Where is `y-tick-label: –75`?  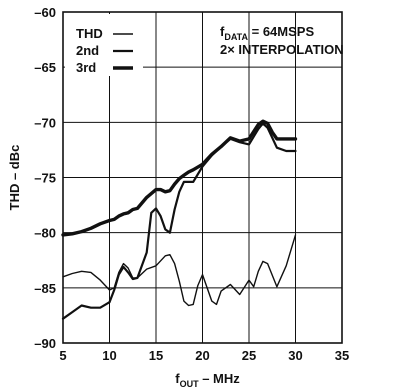 y-tick-label: –75 is located at coordinates (45, 178).